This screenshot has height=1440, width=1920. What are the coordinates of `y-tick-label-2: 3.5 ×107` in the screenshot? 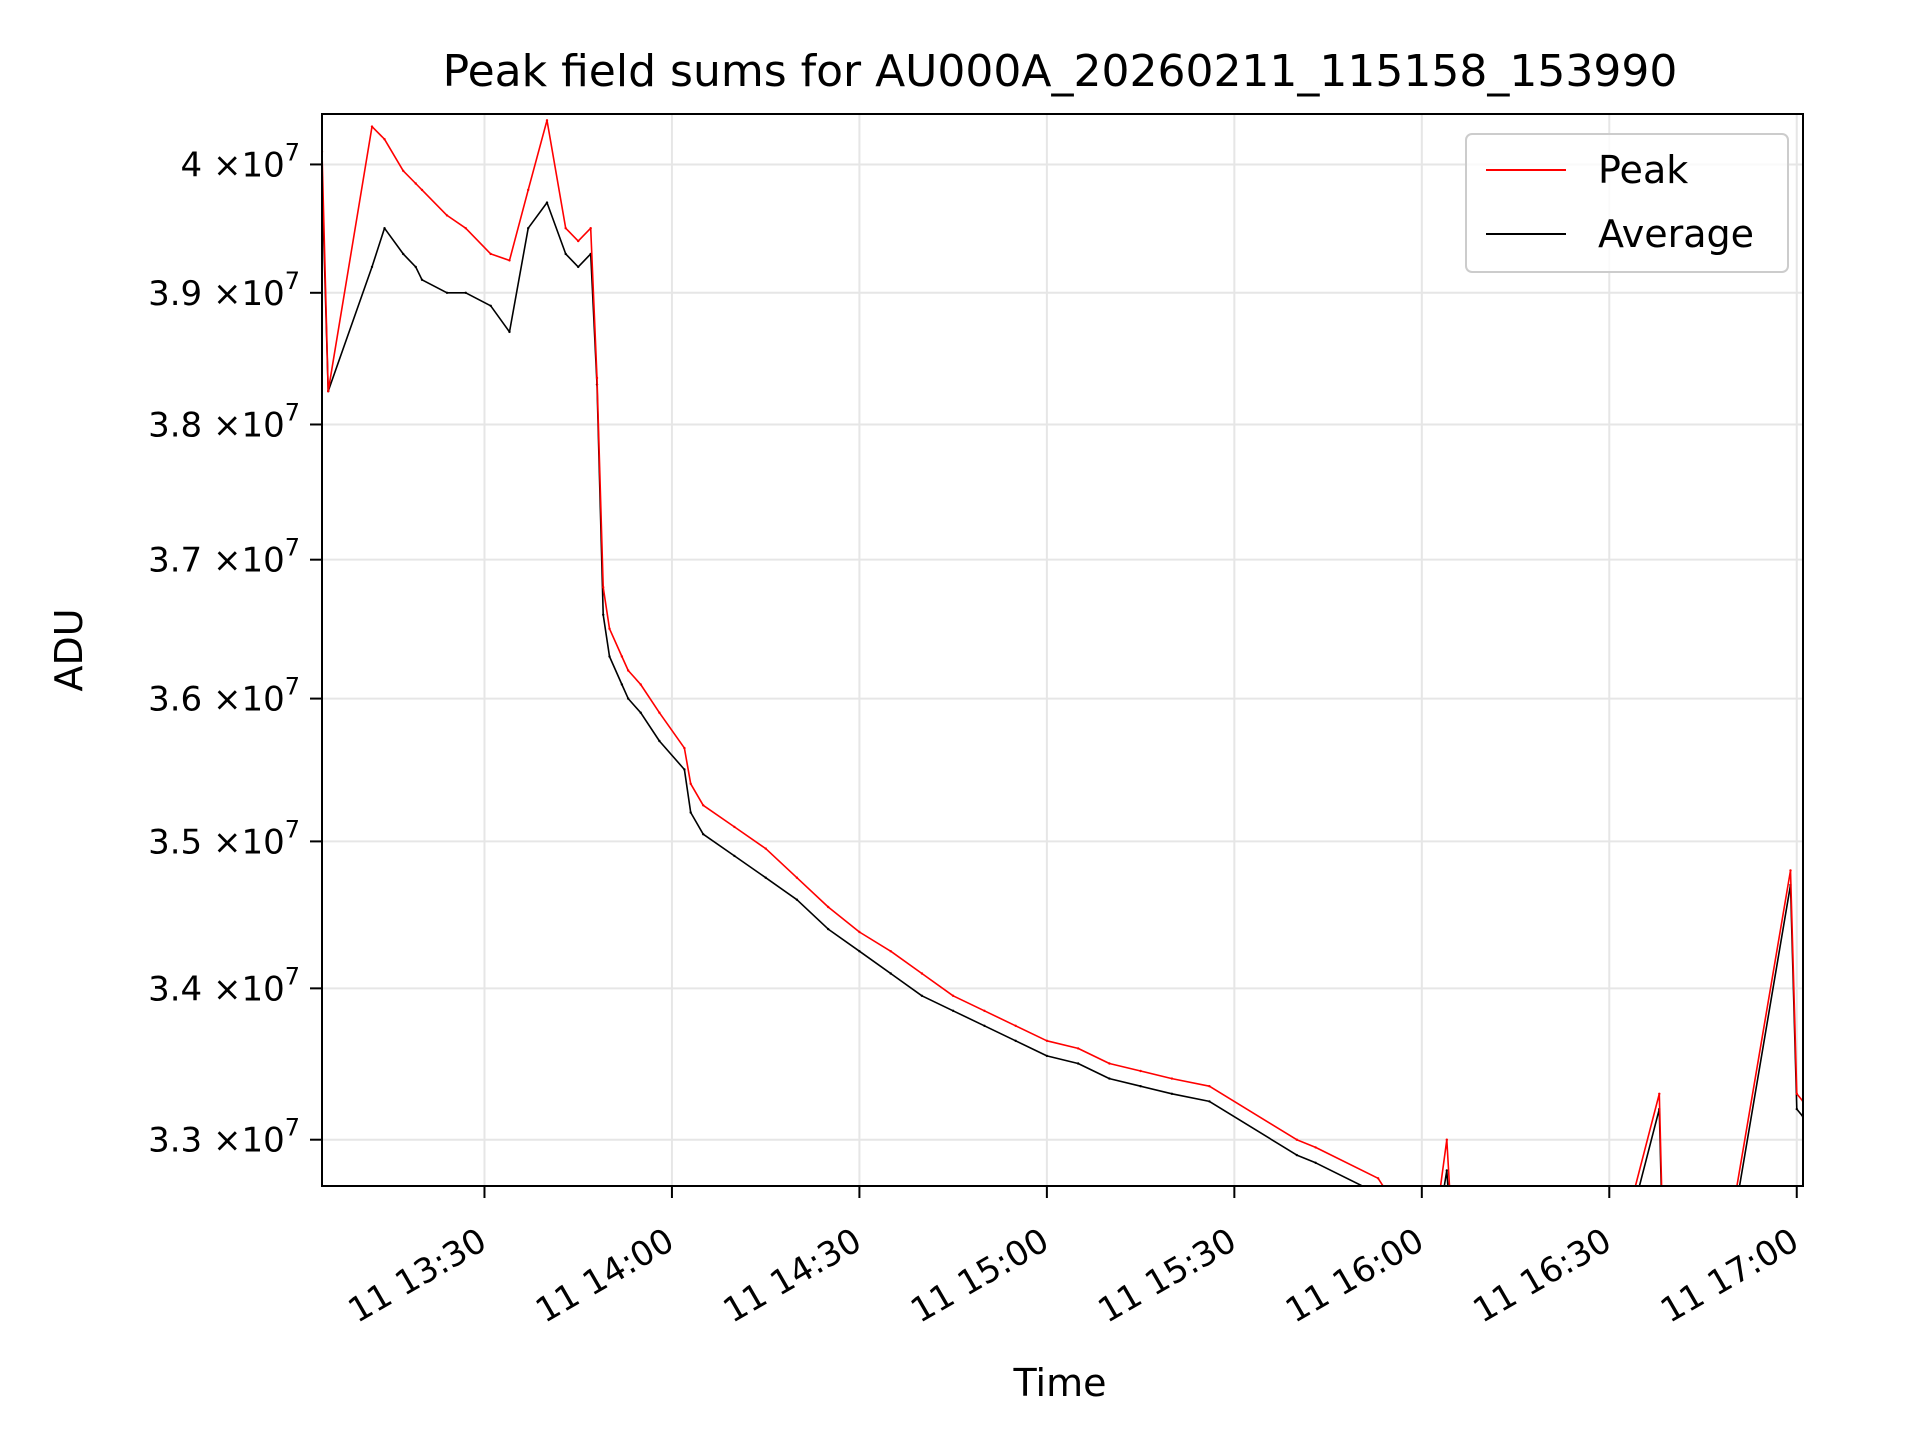 It's located at (224, 838).